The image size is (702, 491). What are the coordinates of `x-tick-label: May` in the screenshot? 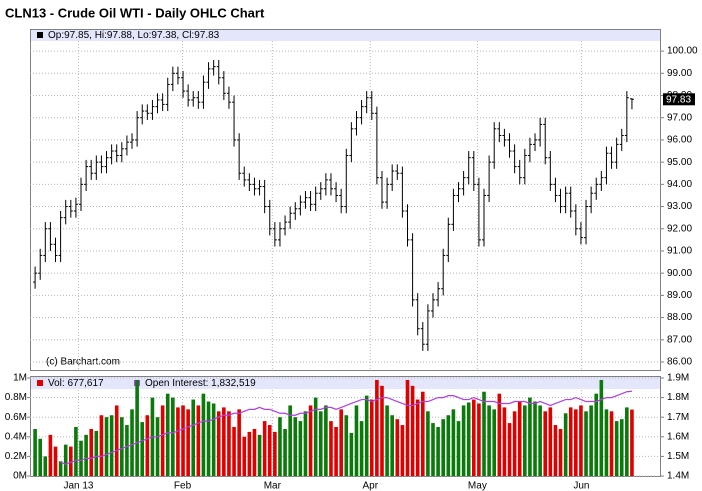 It's located at (477, 486).